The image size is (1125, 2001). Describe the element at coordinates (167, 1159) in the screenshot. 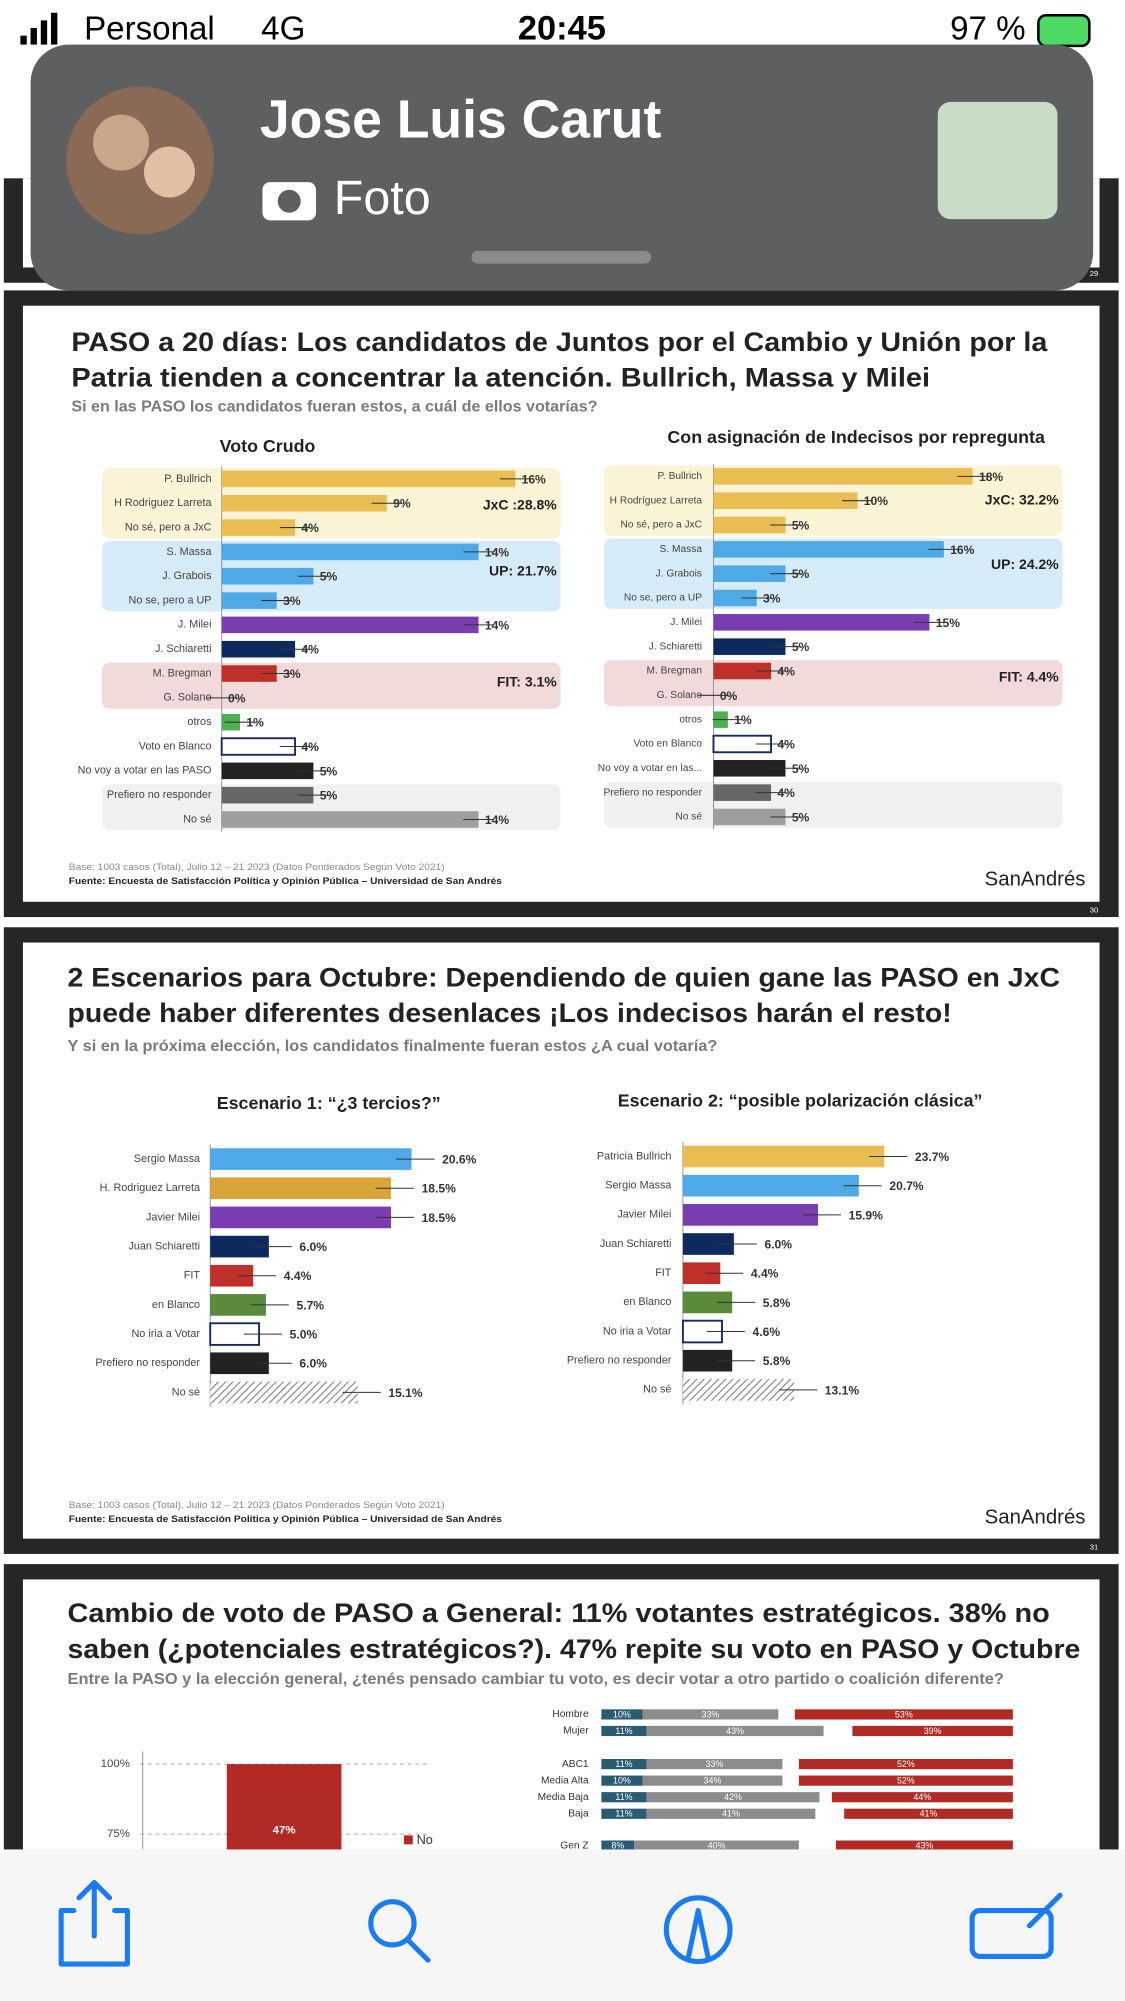

I see `category-label: Sergio Massa` at that location.